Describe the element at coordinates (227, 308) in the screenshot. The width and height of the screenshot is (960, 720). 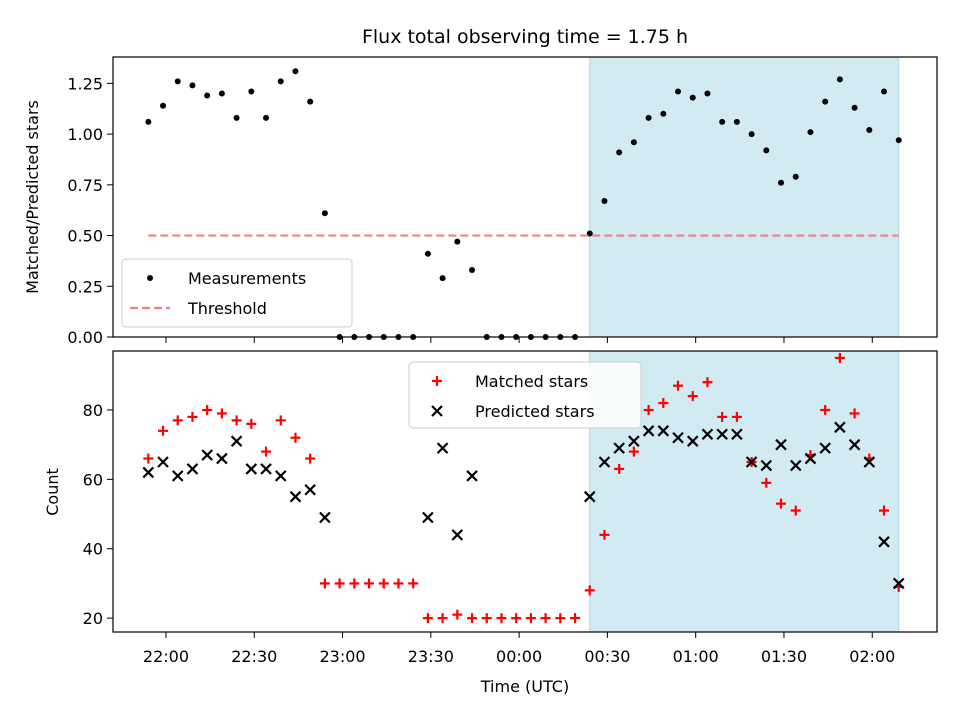
I see `threshold-legend-label: Threshold` at that location.